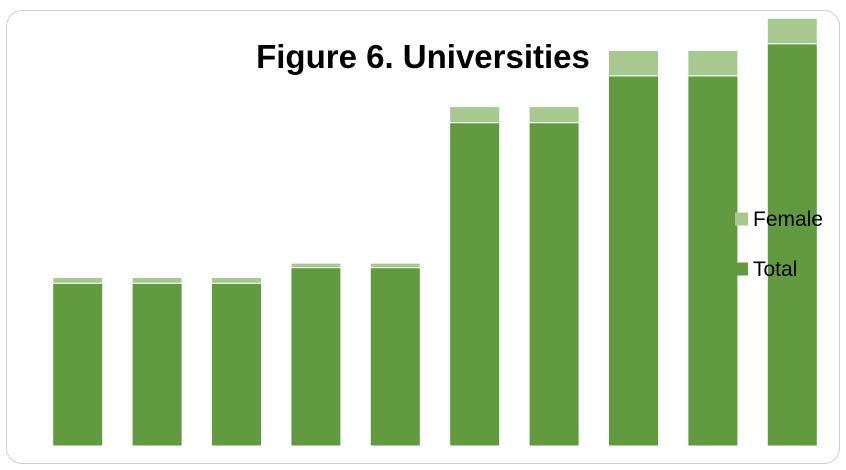  Describe the element at coordinates (775, 269) in the screenshot. I see `legend-label-total: Total` at that location.